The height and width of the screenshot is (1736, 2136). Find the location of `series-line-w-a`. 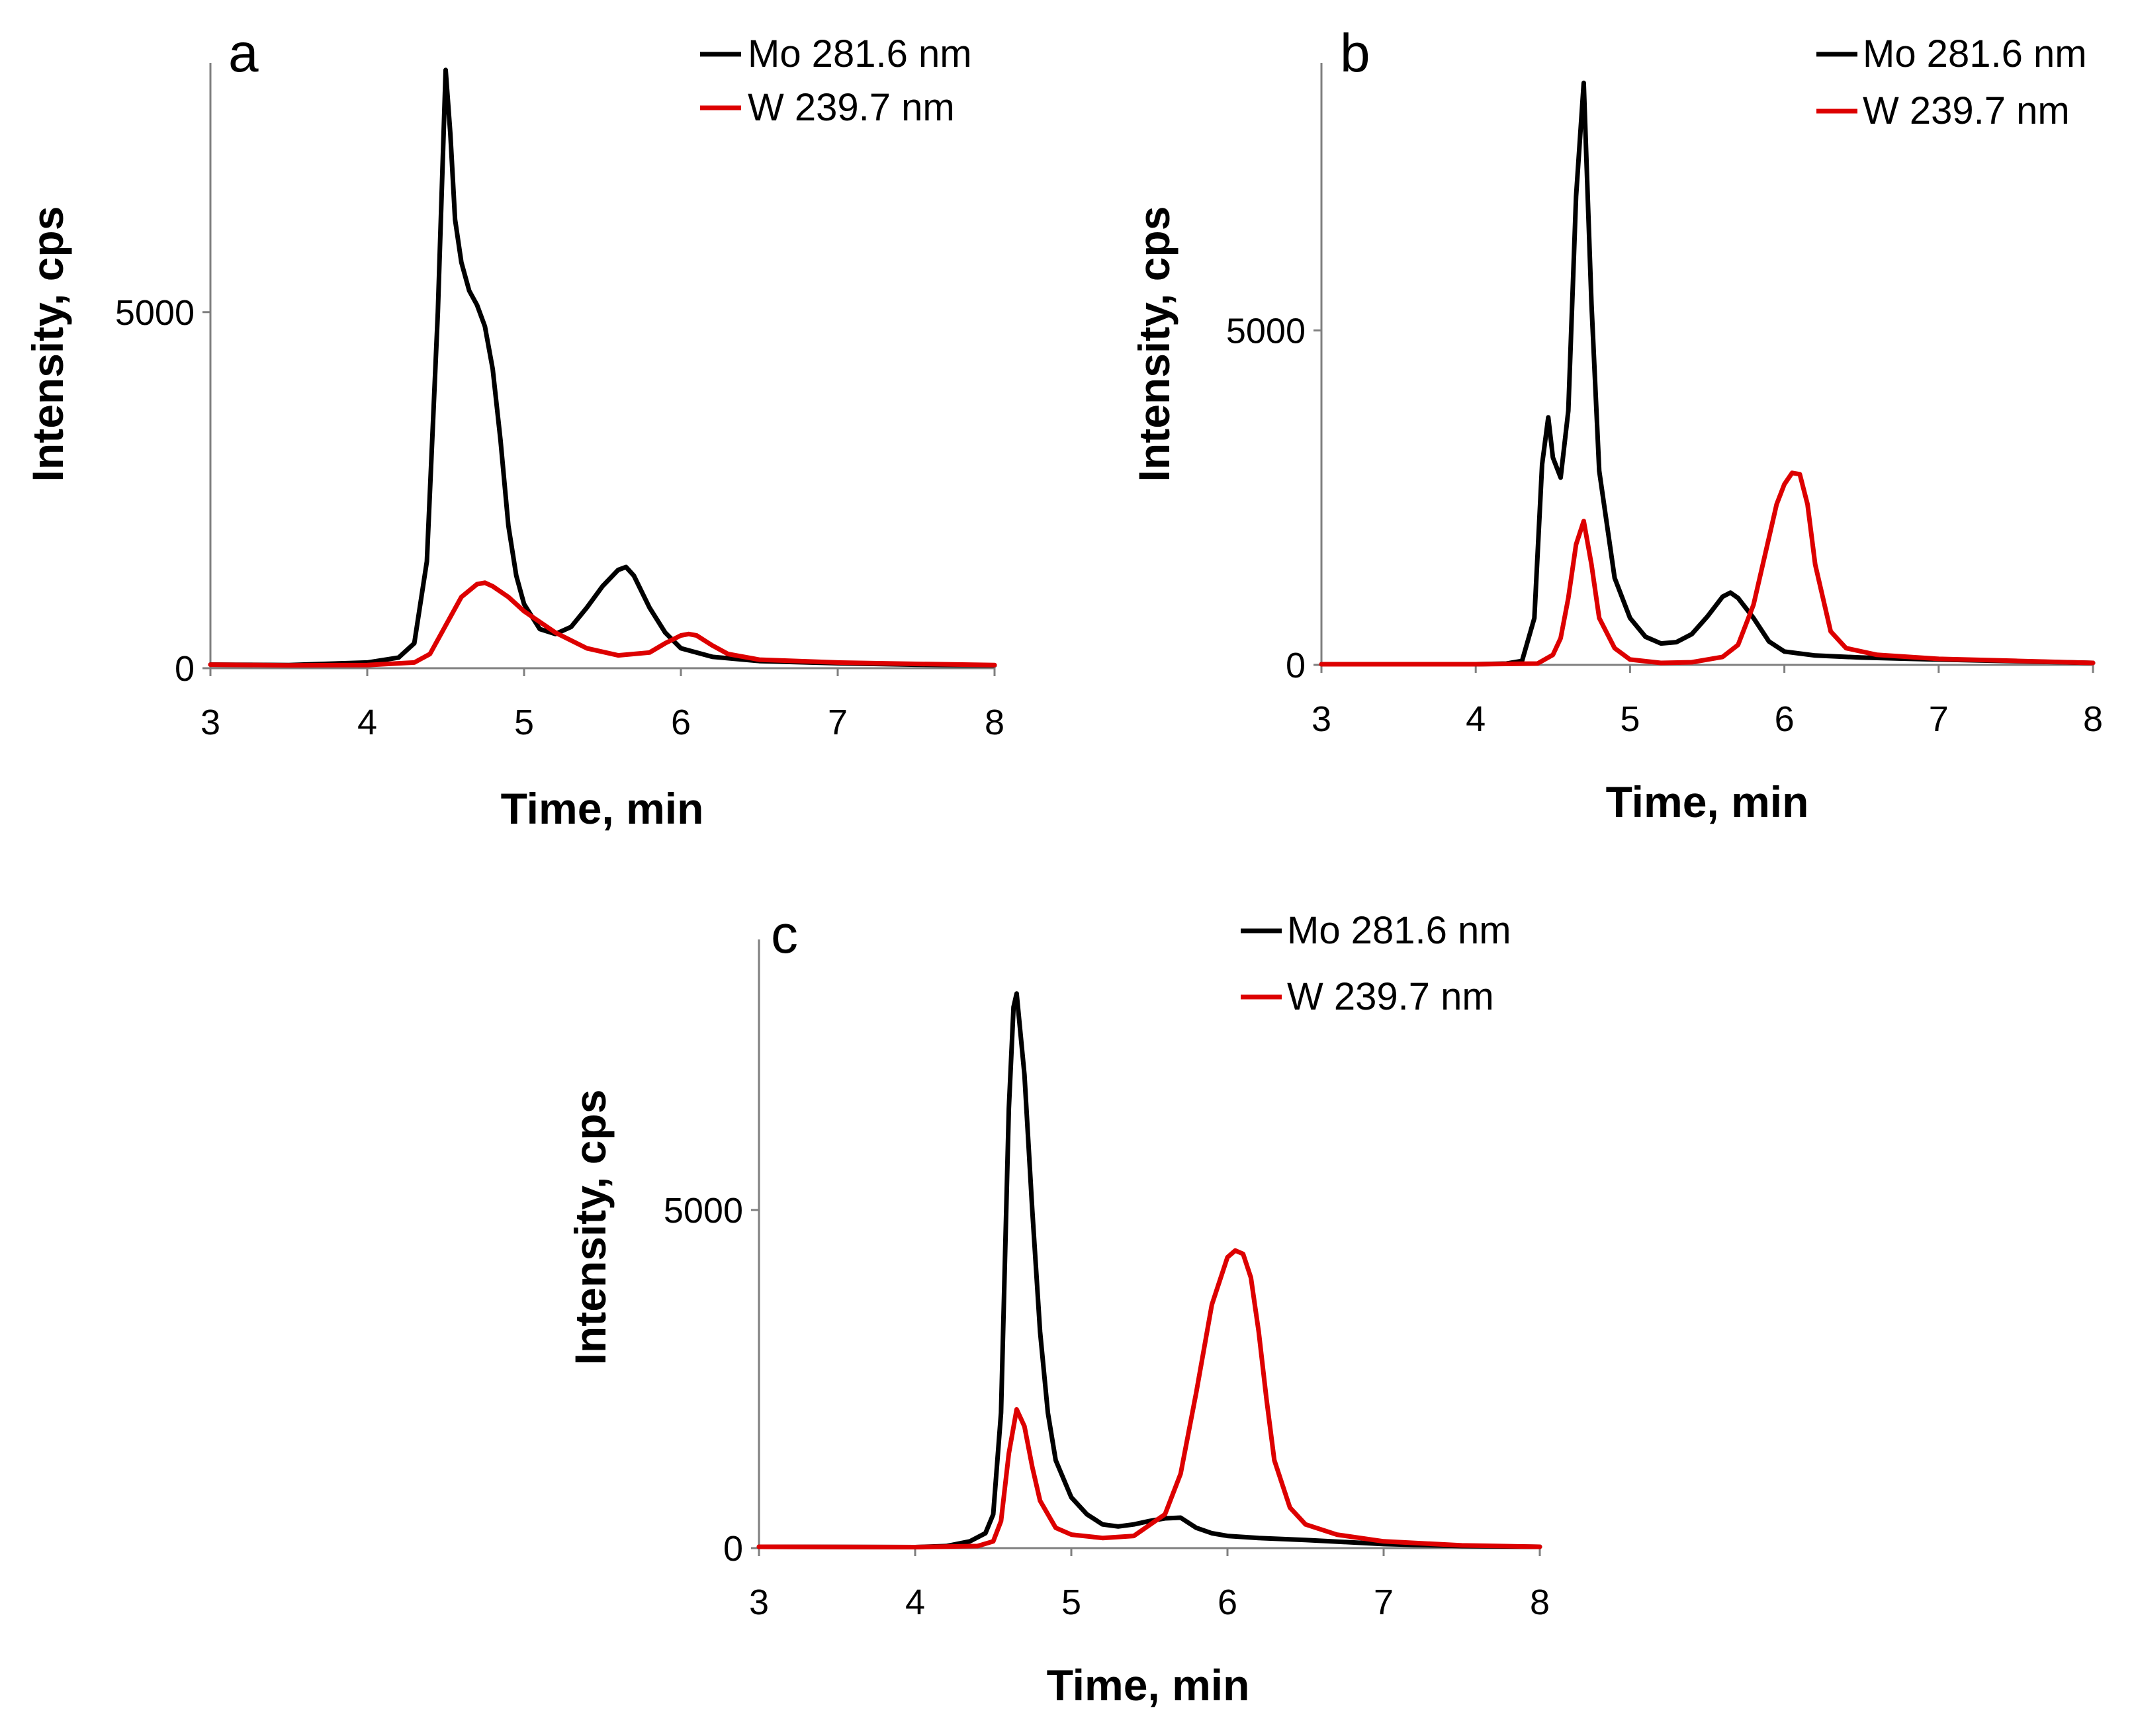

series-line-w-a is located at coordinates (602, 624).